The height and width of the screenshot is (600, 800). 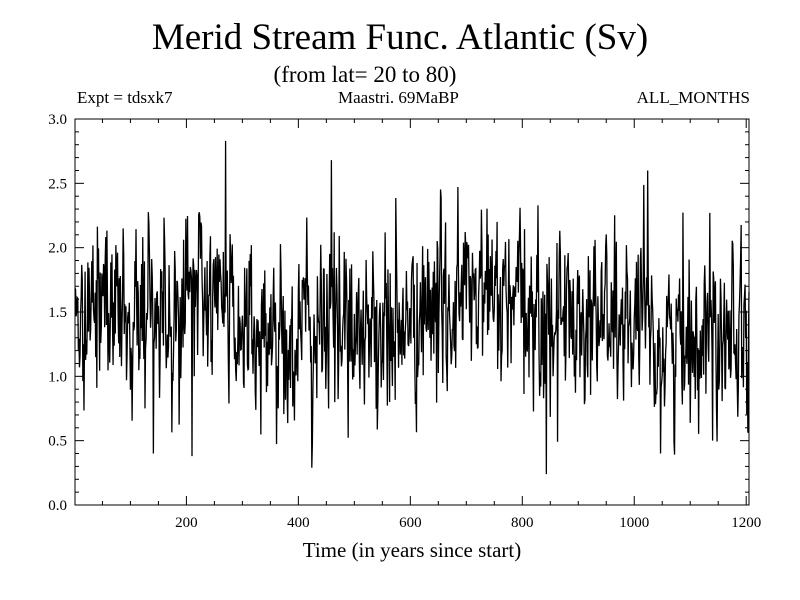 What do you see at coordinates (522, 523) in the screenshot?
I see `x-tick-label: 800` at bounding box center [522, 523].